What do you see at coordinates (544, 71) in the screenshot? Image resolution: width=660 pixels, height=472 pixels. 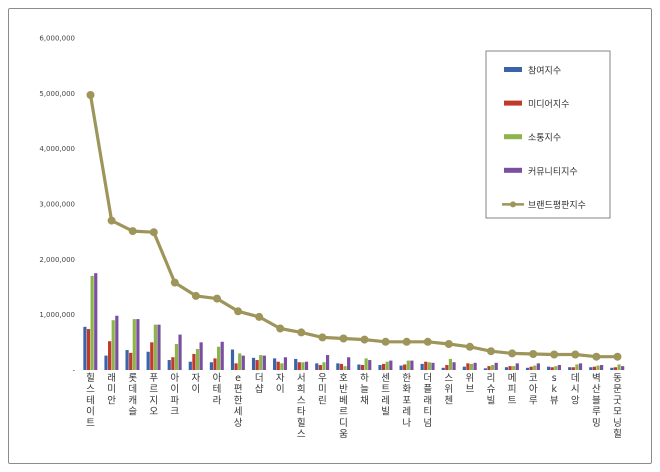 I see `legend-label: 참여지수` at bounding box center [544, 71].